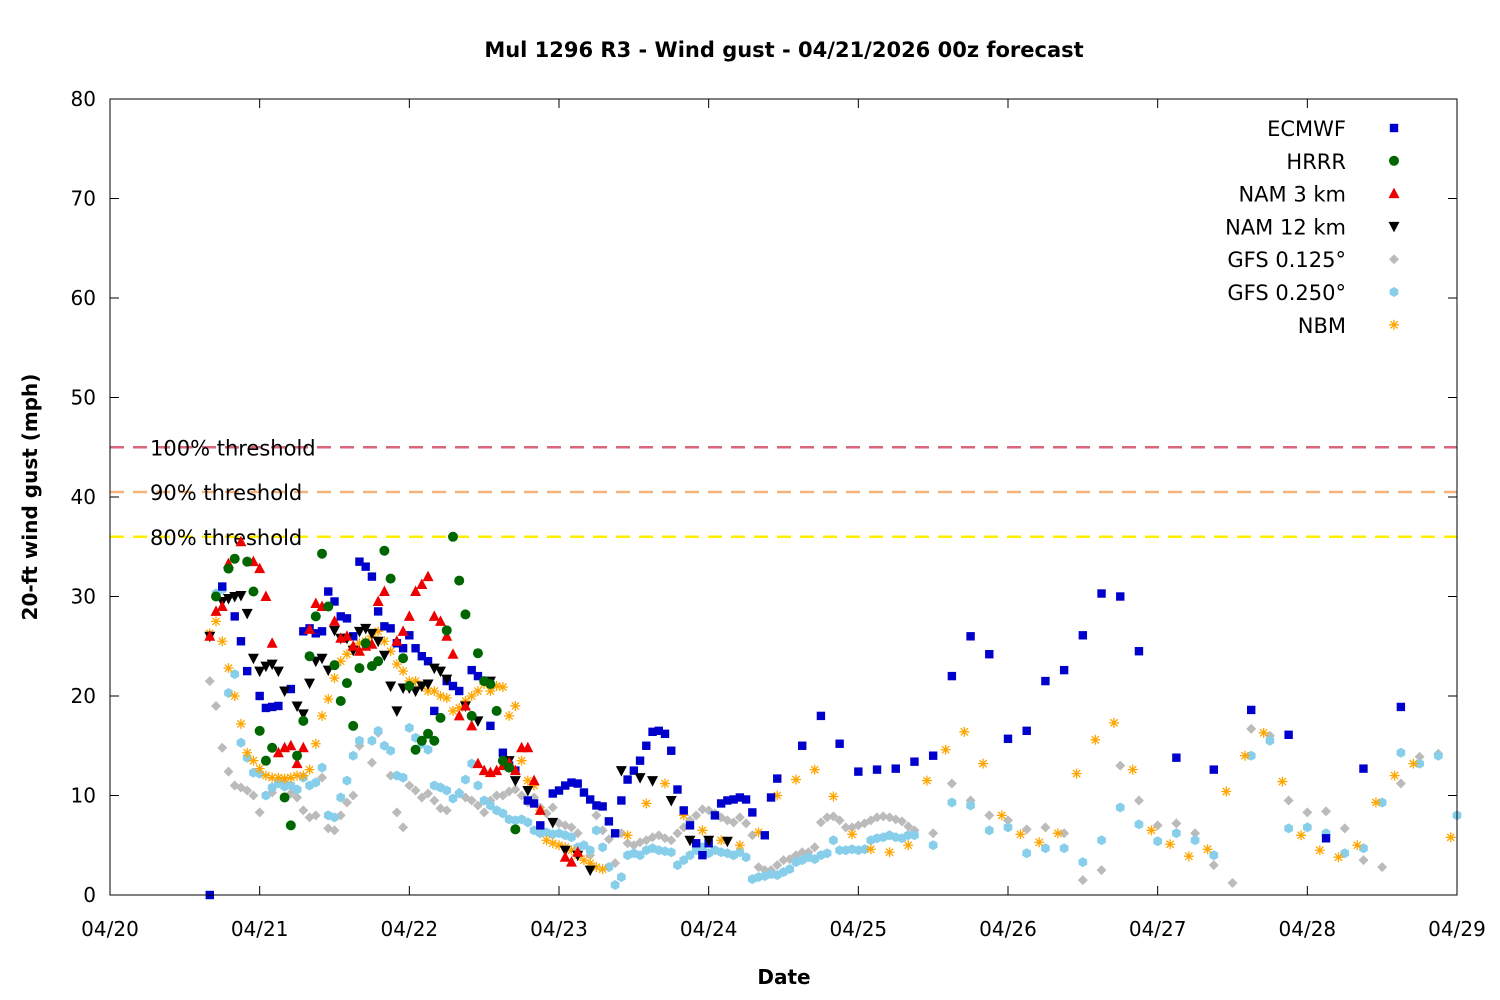 This screenshot has width=1500, height=1000. Describe the element at coordinates (1292, 195) in the screenshot. I see `legend-label: NAM 3 km` at that location.